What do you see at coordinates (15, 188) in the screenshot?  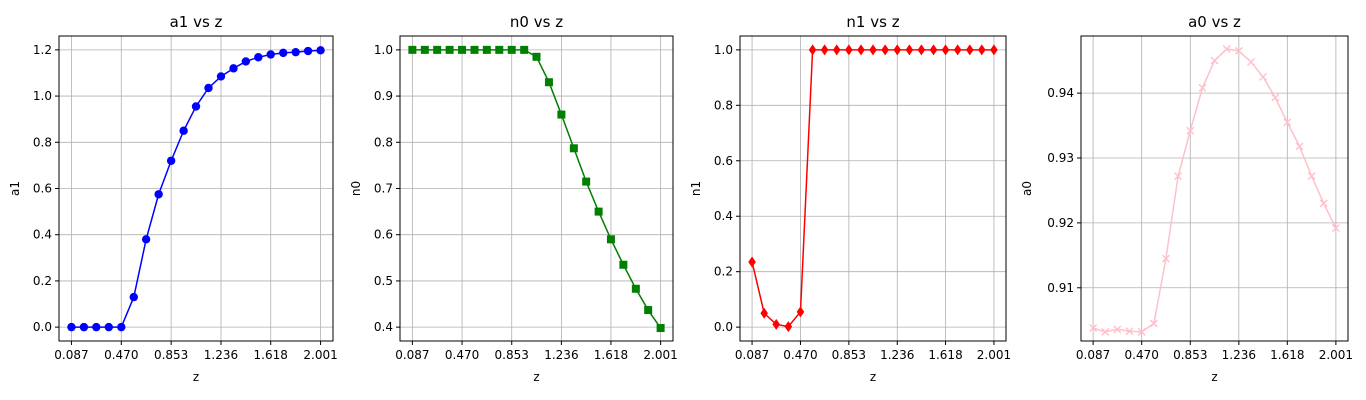 I see `y-axis-label: a1` at bounding box center [15, 188].